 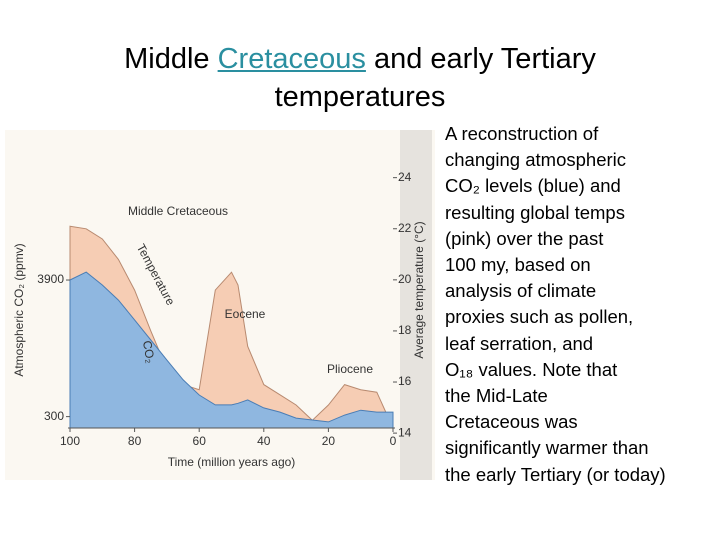 What do you see at coordinates (535, 160) in the screenshot?
I see `description-line: changing atmospheric` at bounding box center [535, 160].